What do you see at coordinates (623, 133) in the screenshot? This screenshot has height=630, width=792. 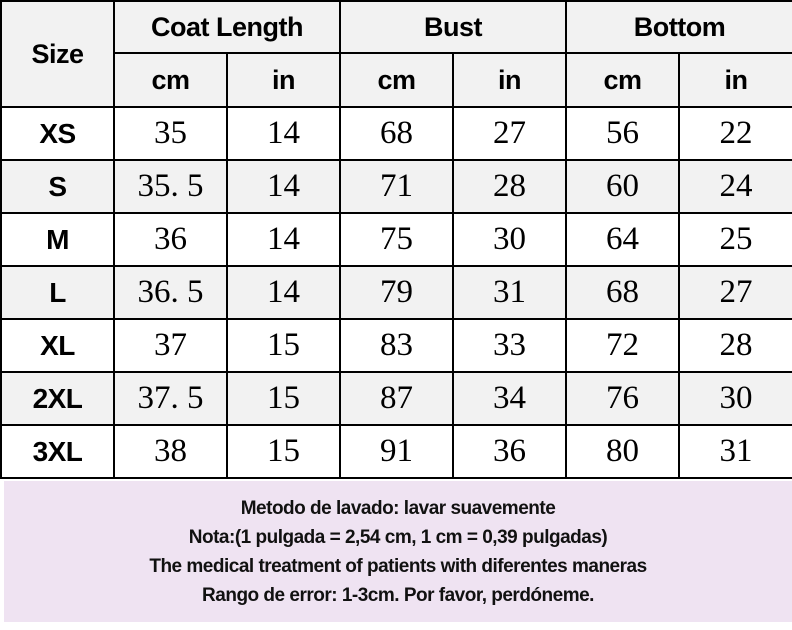 I see `value-cell: 56` at bounding box center [623, 133].